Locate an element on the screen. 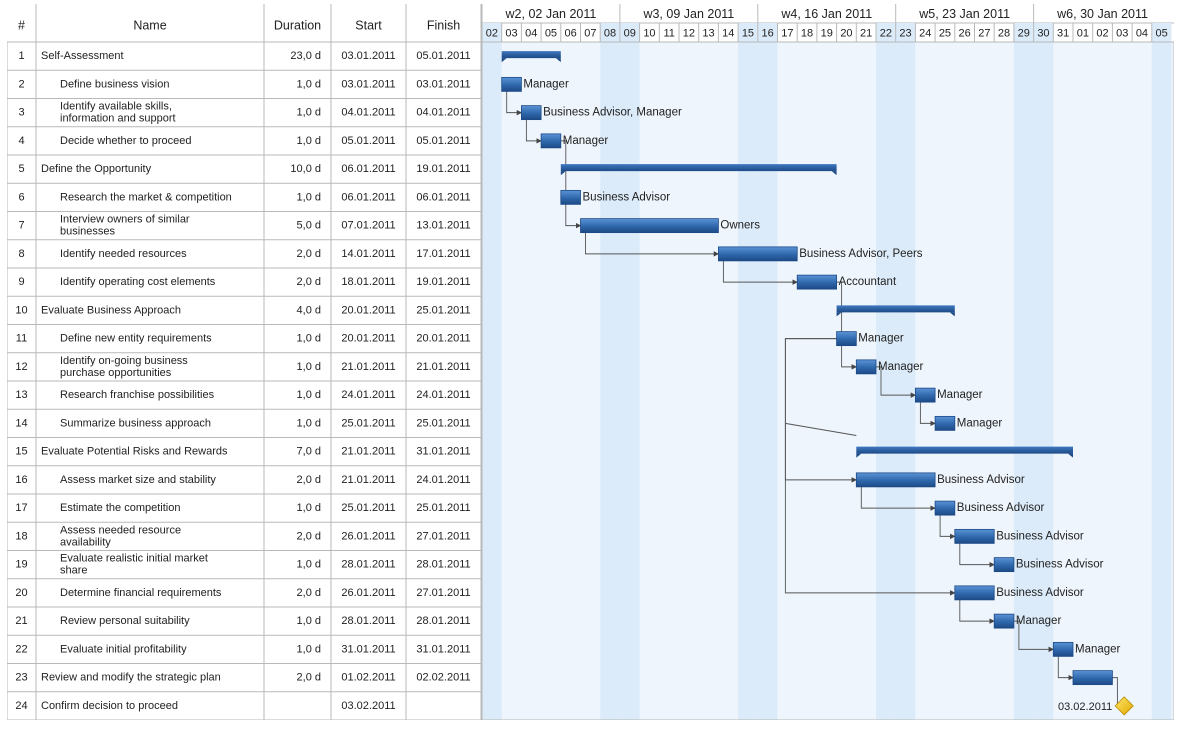 This screenshot has height=729, width=1184. task-duration: 5,0 d is located at coordinates (309, 226).